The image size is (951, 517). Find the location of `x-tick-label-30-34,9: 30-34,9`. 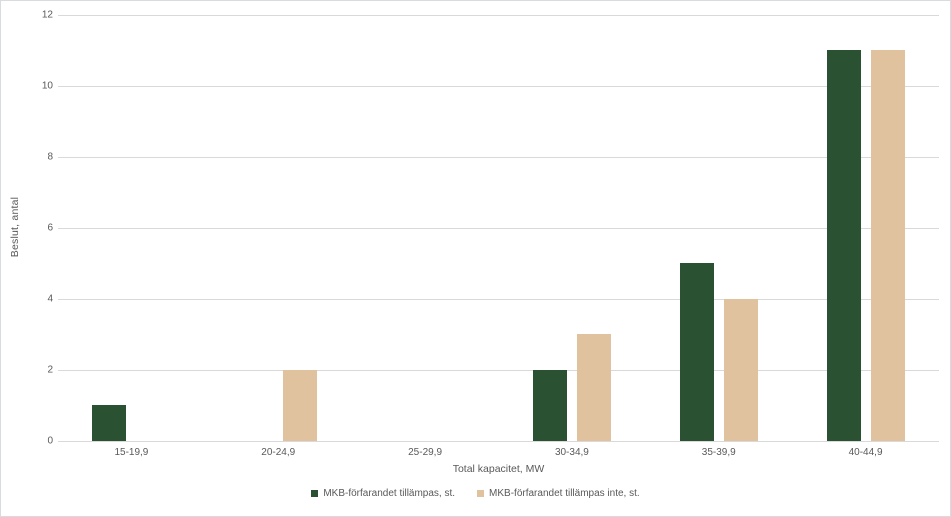

x-tick-label-30-34,9: 30-34,9 is located at coordinates (571, 452).